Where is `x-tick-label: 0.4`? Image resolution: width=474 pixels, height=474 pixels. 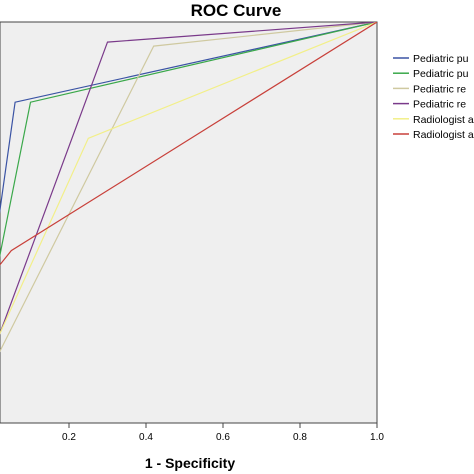 x-tick-label: 0.4 is located at coordinates (146, 437).